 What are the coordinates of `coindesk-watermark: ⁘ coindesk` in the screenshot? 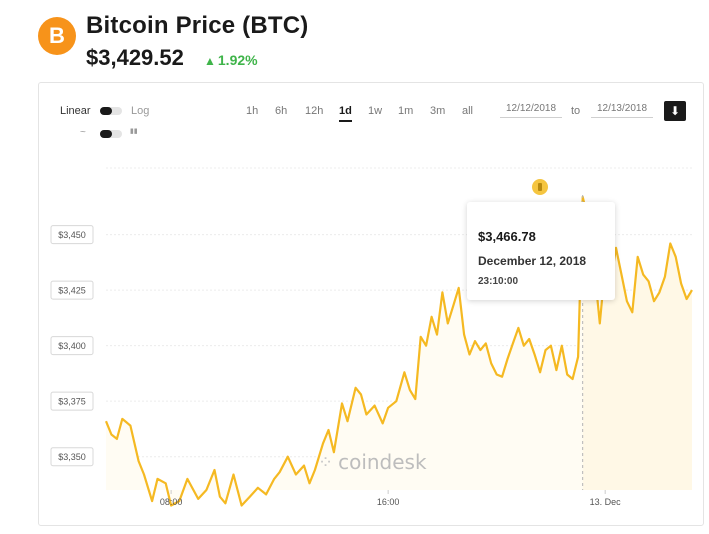 It's located at (372, 462).